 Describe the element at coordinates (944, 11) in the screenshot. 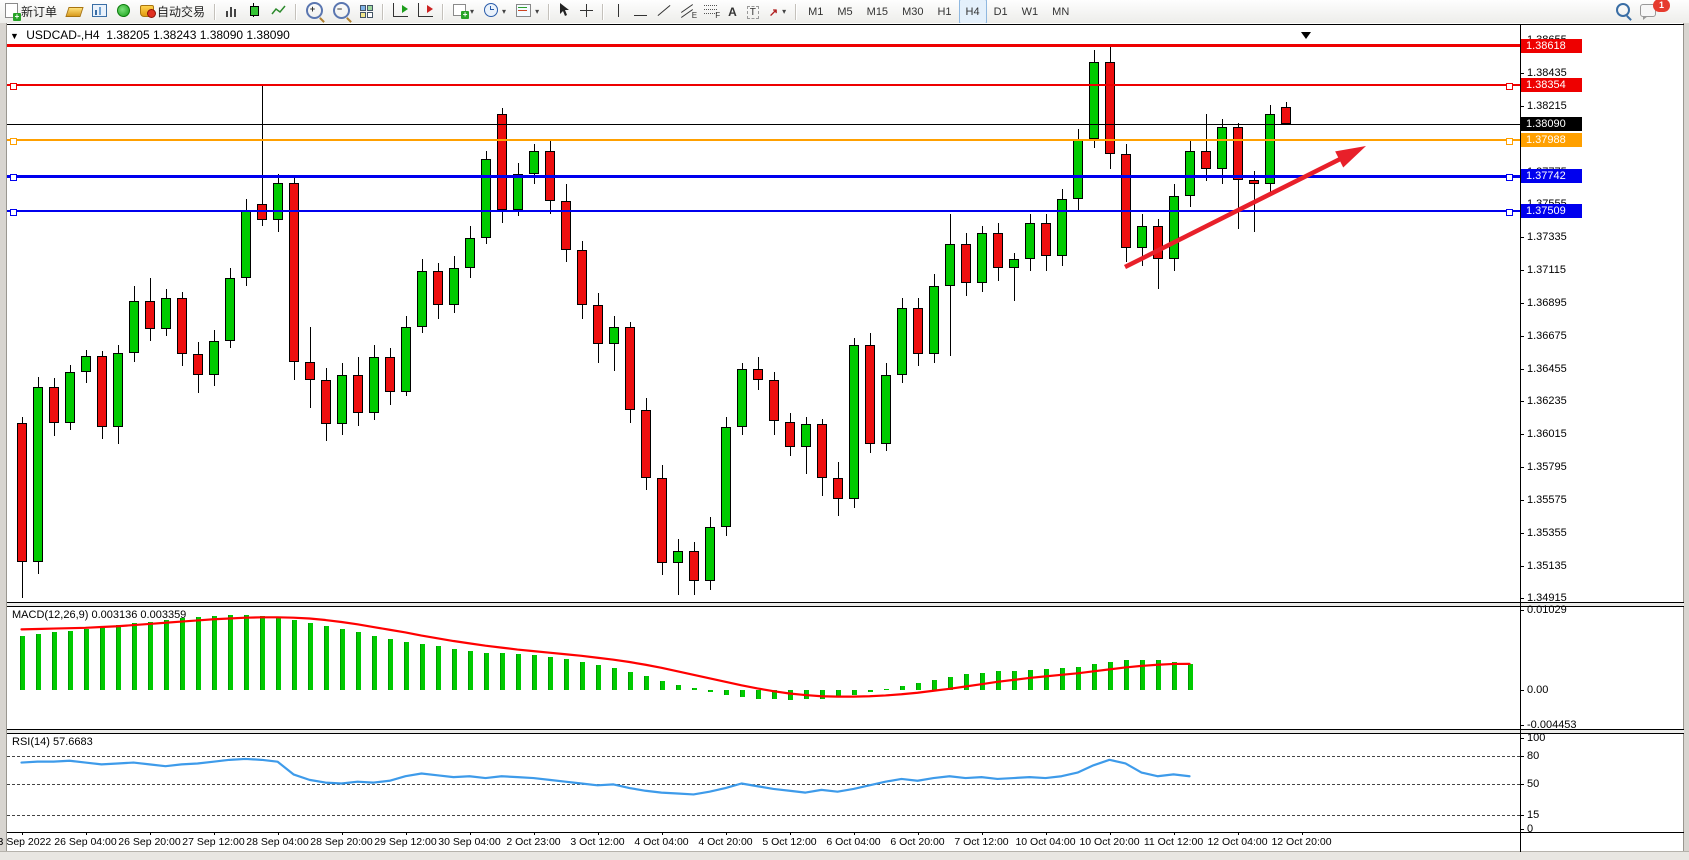

I see `timeframe-h1-button: H1` at that location.